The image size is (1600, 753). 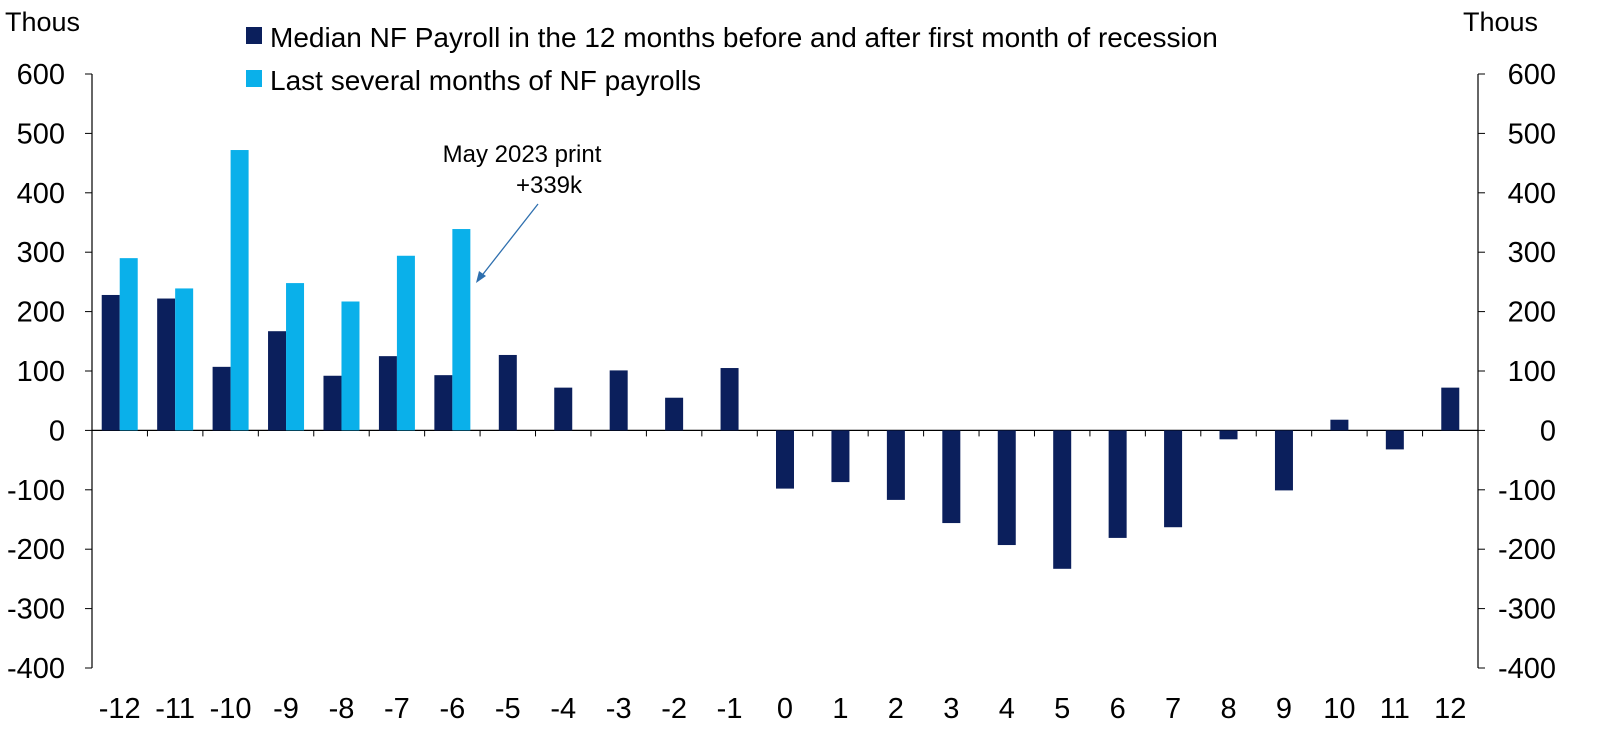 I want to click on bar-last-months--11, so click(x=184, y=359).